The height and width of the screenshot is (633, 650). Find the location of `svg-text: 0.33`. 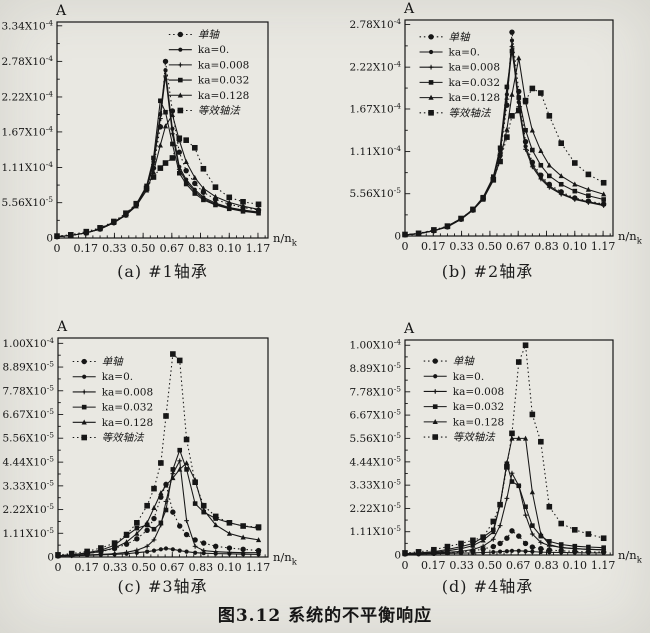

svg-text: 0.33 is located at coordinates (461, 565).